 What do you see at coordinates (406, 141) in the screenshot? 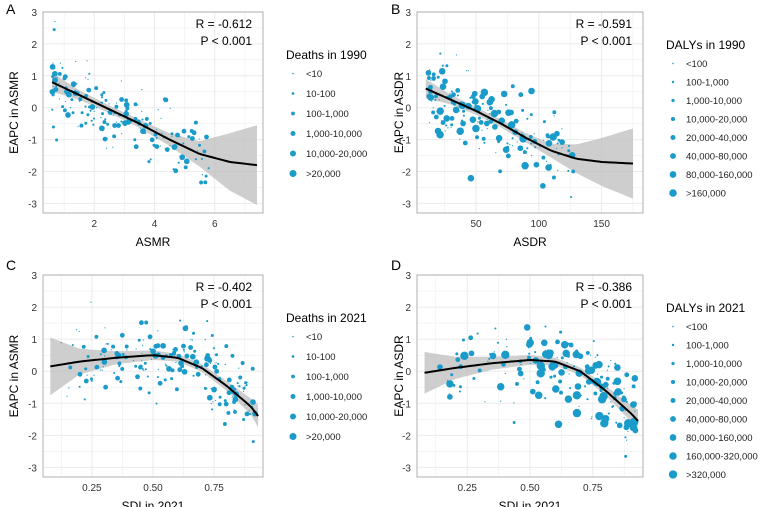
I see `y-tick-label: -1` at bounding box center [406, 141].